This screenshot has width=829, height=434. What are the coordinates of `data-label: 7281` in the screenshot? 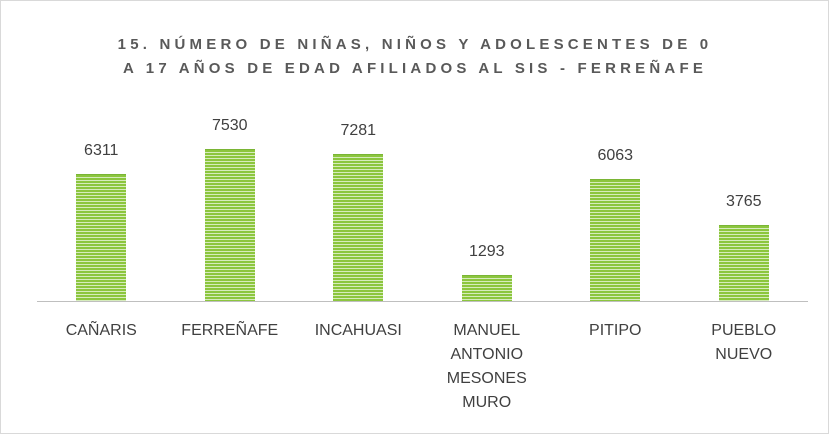 It's located at (358, 131).